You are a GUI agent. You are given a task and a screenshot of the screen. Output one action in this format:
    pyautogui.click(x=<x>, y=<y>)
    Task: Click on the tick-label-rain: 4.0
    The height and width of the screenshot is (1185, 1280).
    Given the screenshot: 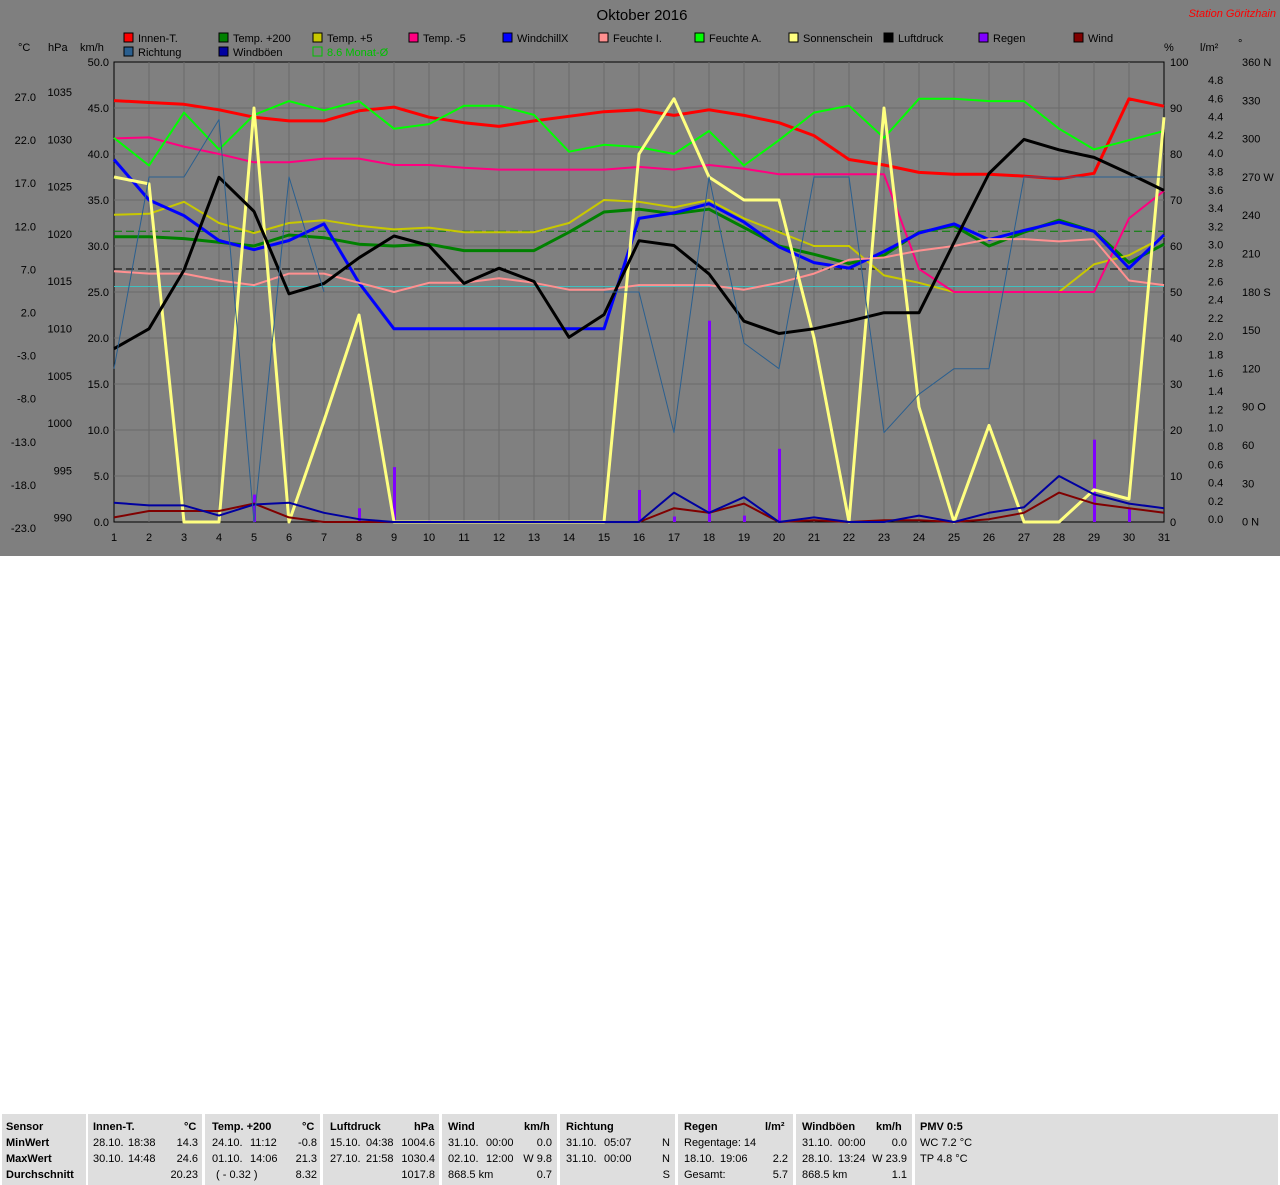 What is the action you would take?
    pyautogui.click(x=1215, y=154)
    